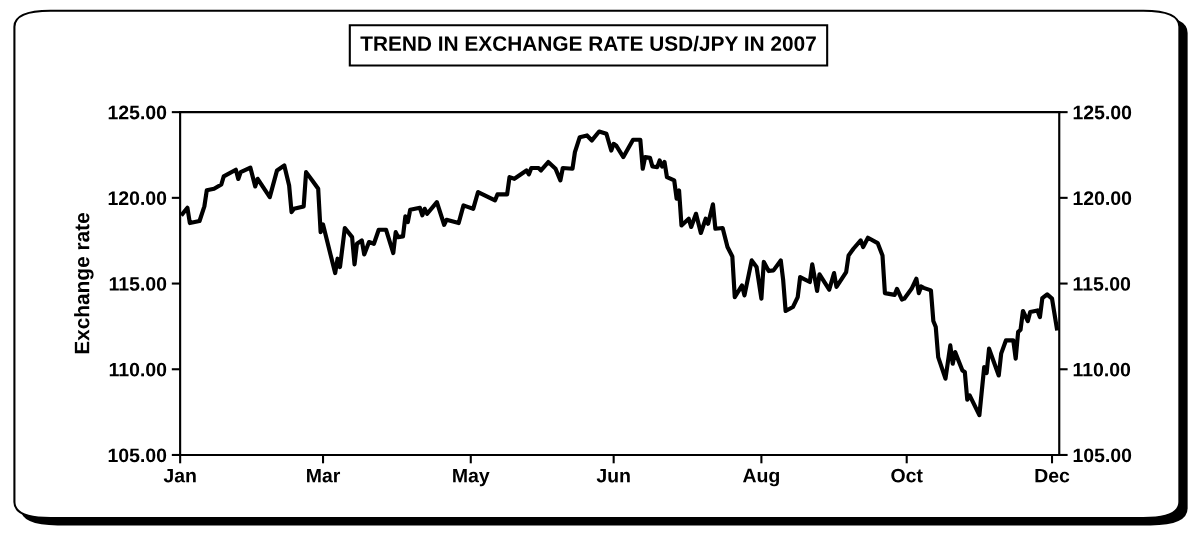 The image size is (1201, 534). What do you see at coordinates (137, 455) in the screenshot?
I see `y-tick-label: 105.00` at bounding box center [137, 455].